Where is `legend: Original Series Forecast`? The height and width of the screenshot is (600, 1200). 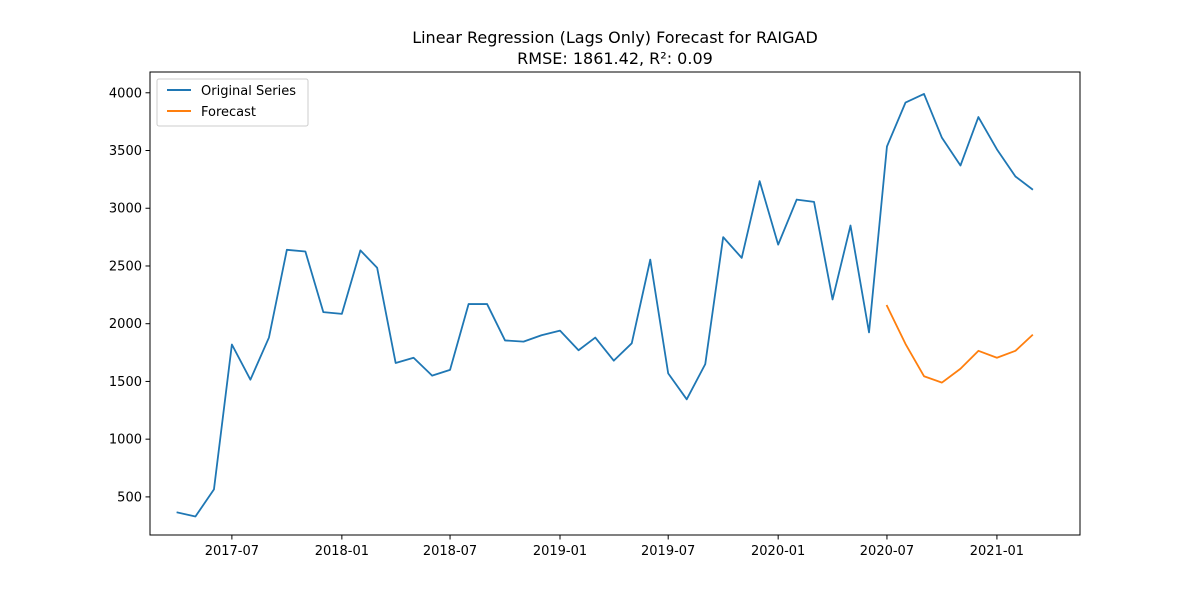 legend: Original Series Forecast is located at coordinates (232, 102).